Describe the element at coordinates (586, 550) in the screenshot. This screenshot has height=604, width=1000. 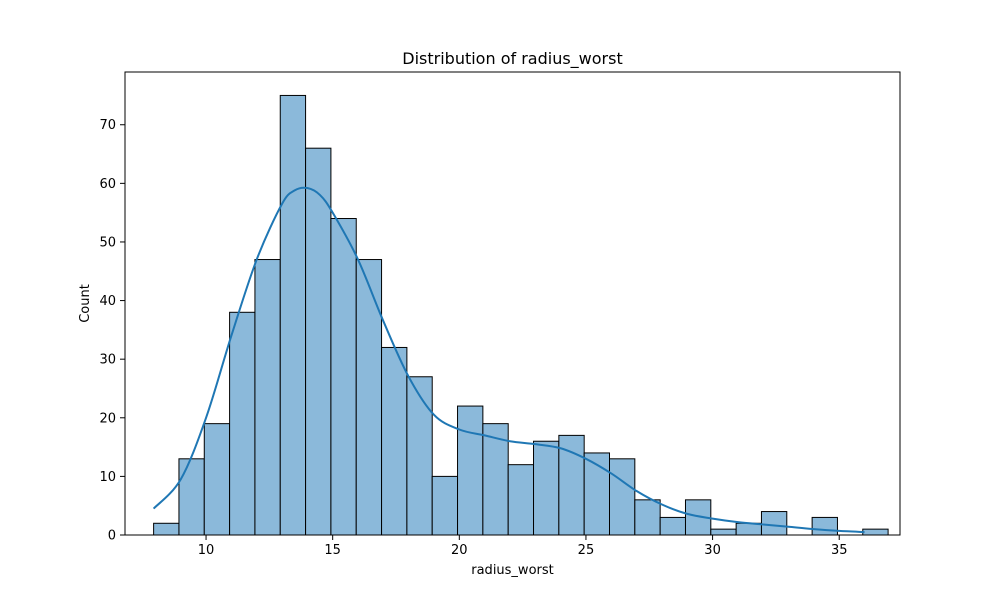
I see `x-tick-label: 25` at that location.